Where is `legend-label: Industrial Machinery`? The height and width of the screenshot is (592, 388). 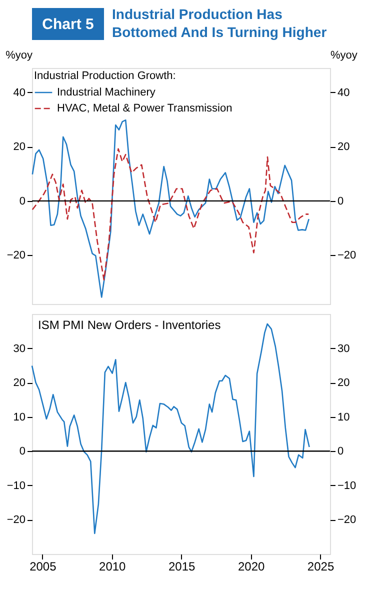
legend-label: Industrial Machinery is located at coordinates (106, 92).